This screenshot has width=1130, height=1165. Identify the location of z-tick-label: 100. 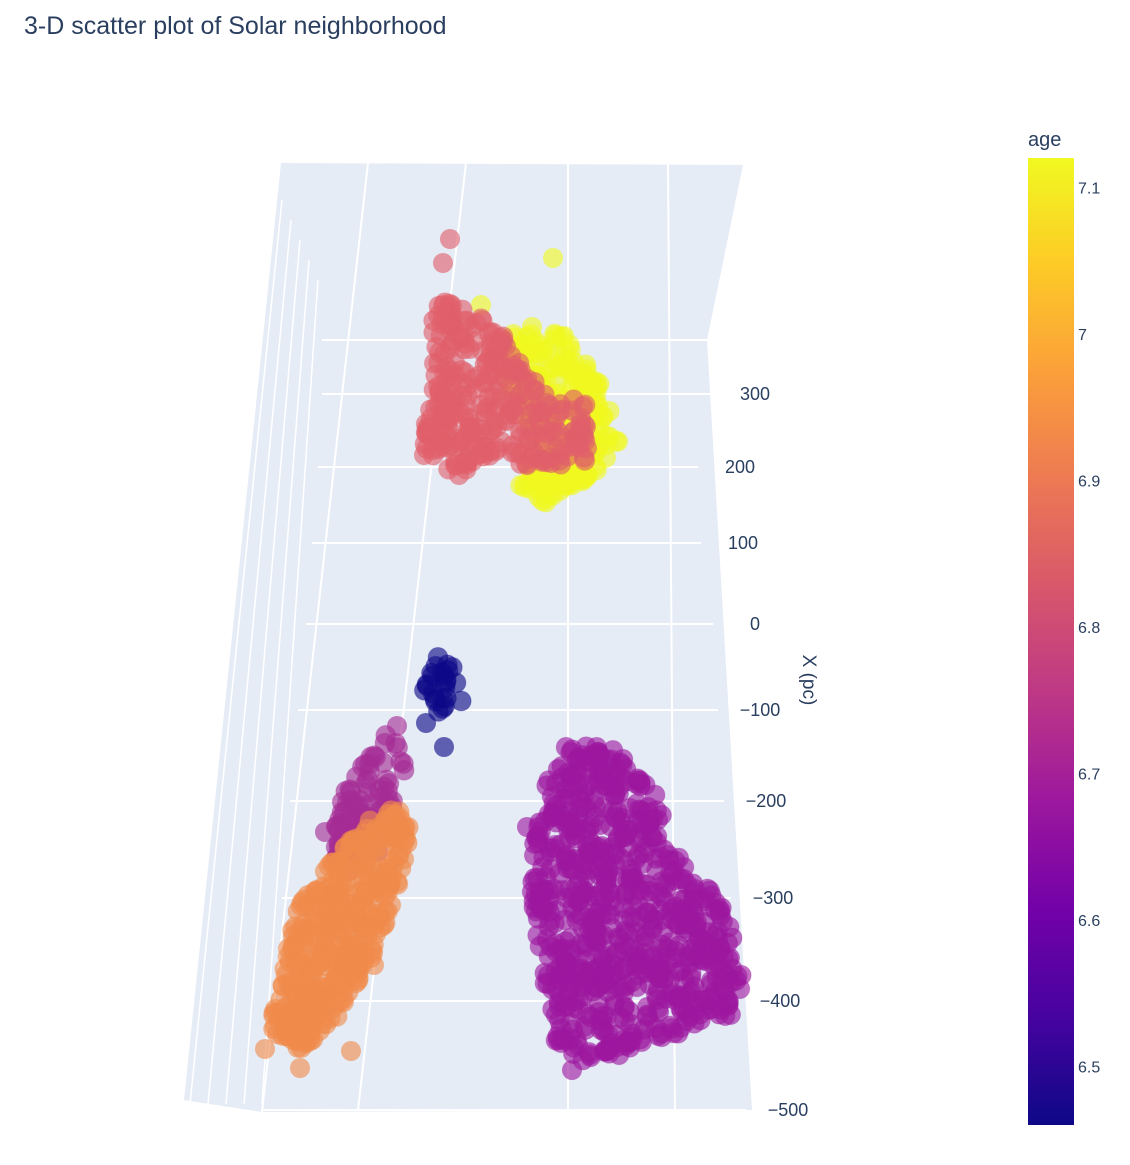
(743, 543).